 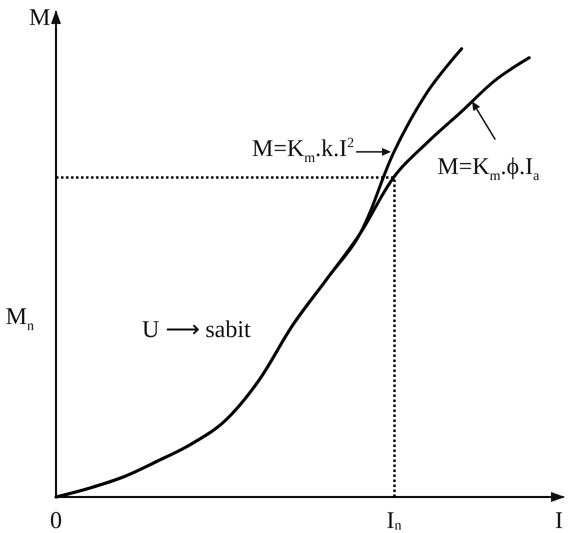 What do you see at coordinates (56, 520) in the screenshot?
I see `x-tick-label: 0` at bounding box center [56, 520].